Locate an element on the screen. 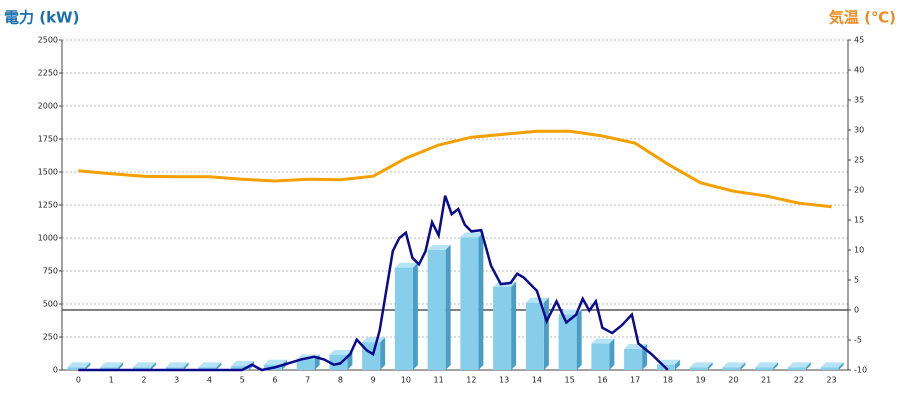 The height and width of the screenshot is (404, 900). y2-tick-label: 20 is located at coordinates (859, 190).